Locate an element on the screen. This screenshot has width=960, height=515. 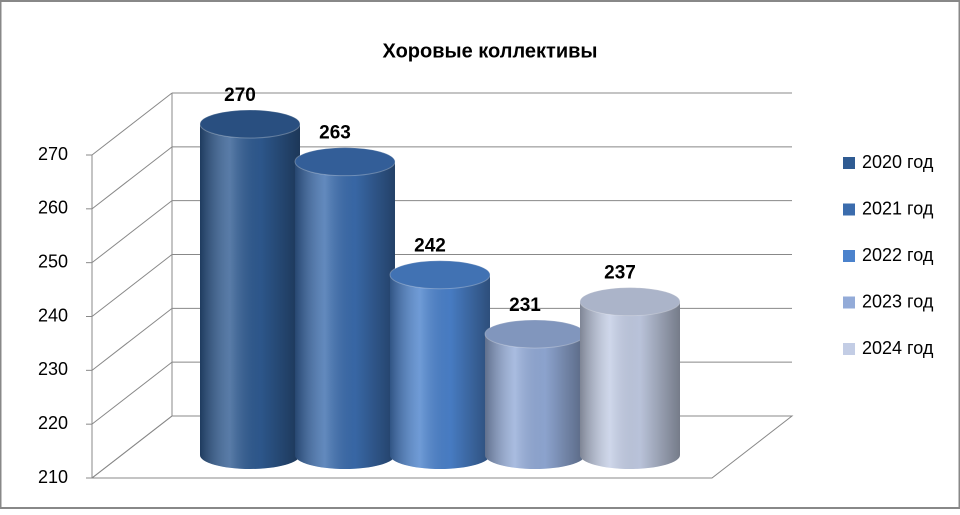
legend-label: 2020 год is located at coordinates (898, 162).